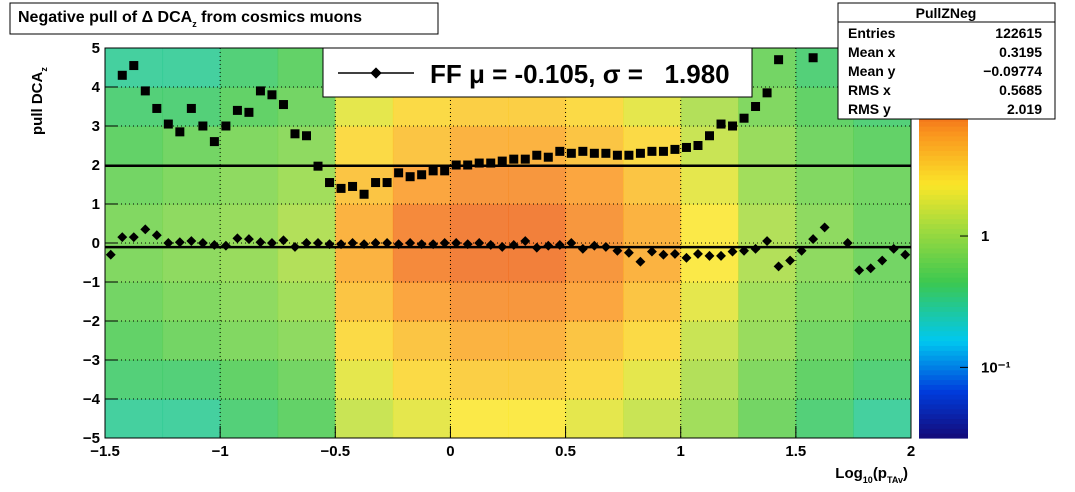 Image resolution: width=1075 pixels, height=492 pixels. What do you see at coordinates (537, 72) in the screenshot?
I see `legend: FF μ = -0.105, σ = 1.980` at bounding box center [537, 72].